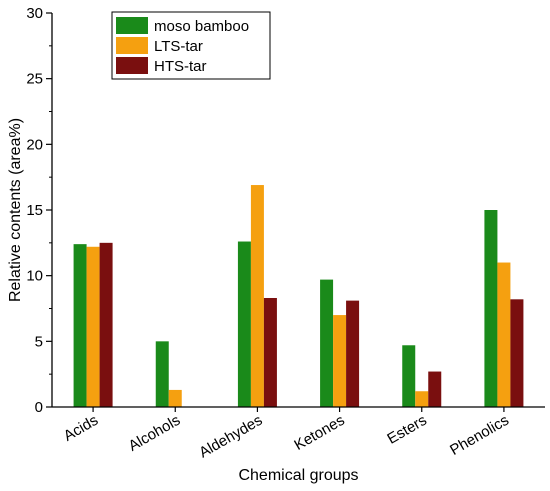 The image size is (550, 491). I want to click on y-ticks: 0 5 10 15 20 25 30, so click(39, 210).